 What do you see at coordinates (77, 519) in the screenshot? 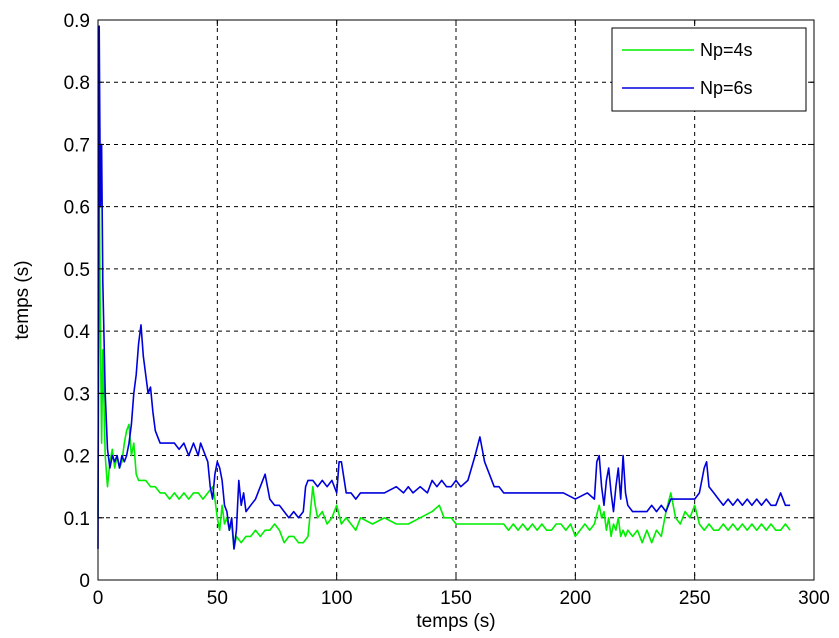
I see `y-tick-label: 0.1` at bounding box center [77, 519].